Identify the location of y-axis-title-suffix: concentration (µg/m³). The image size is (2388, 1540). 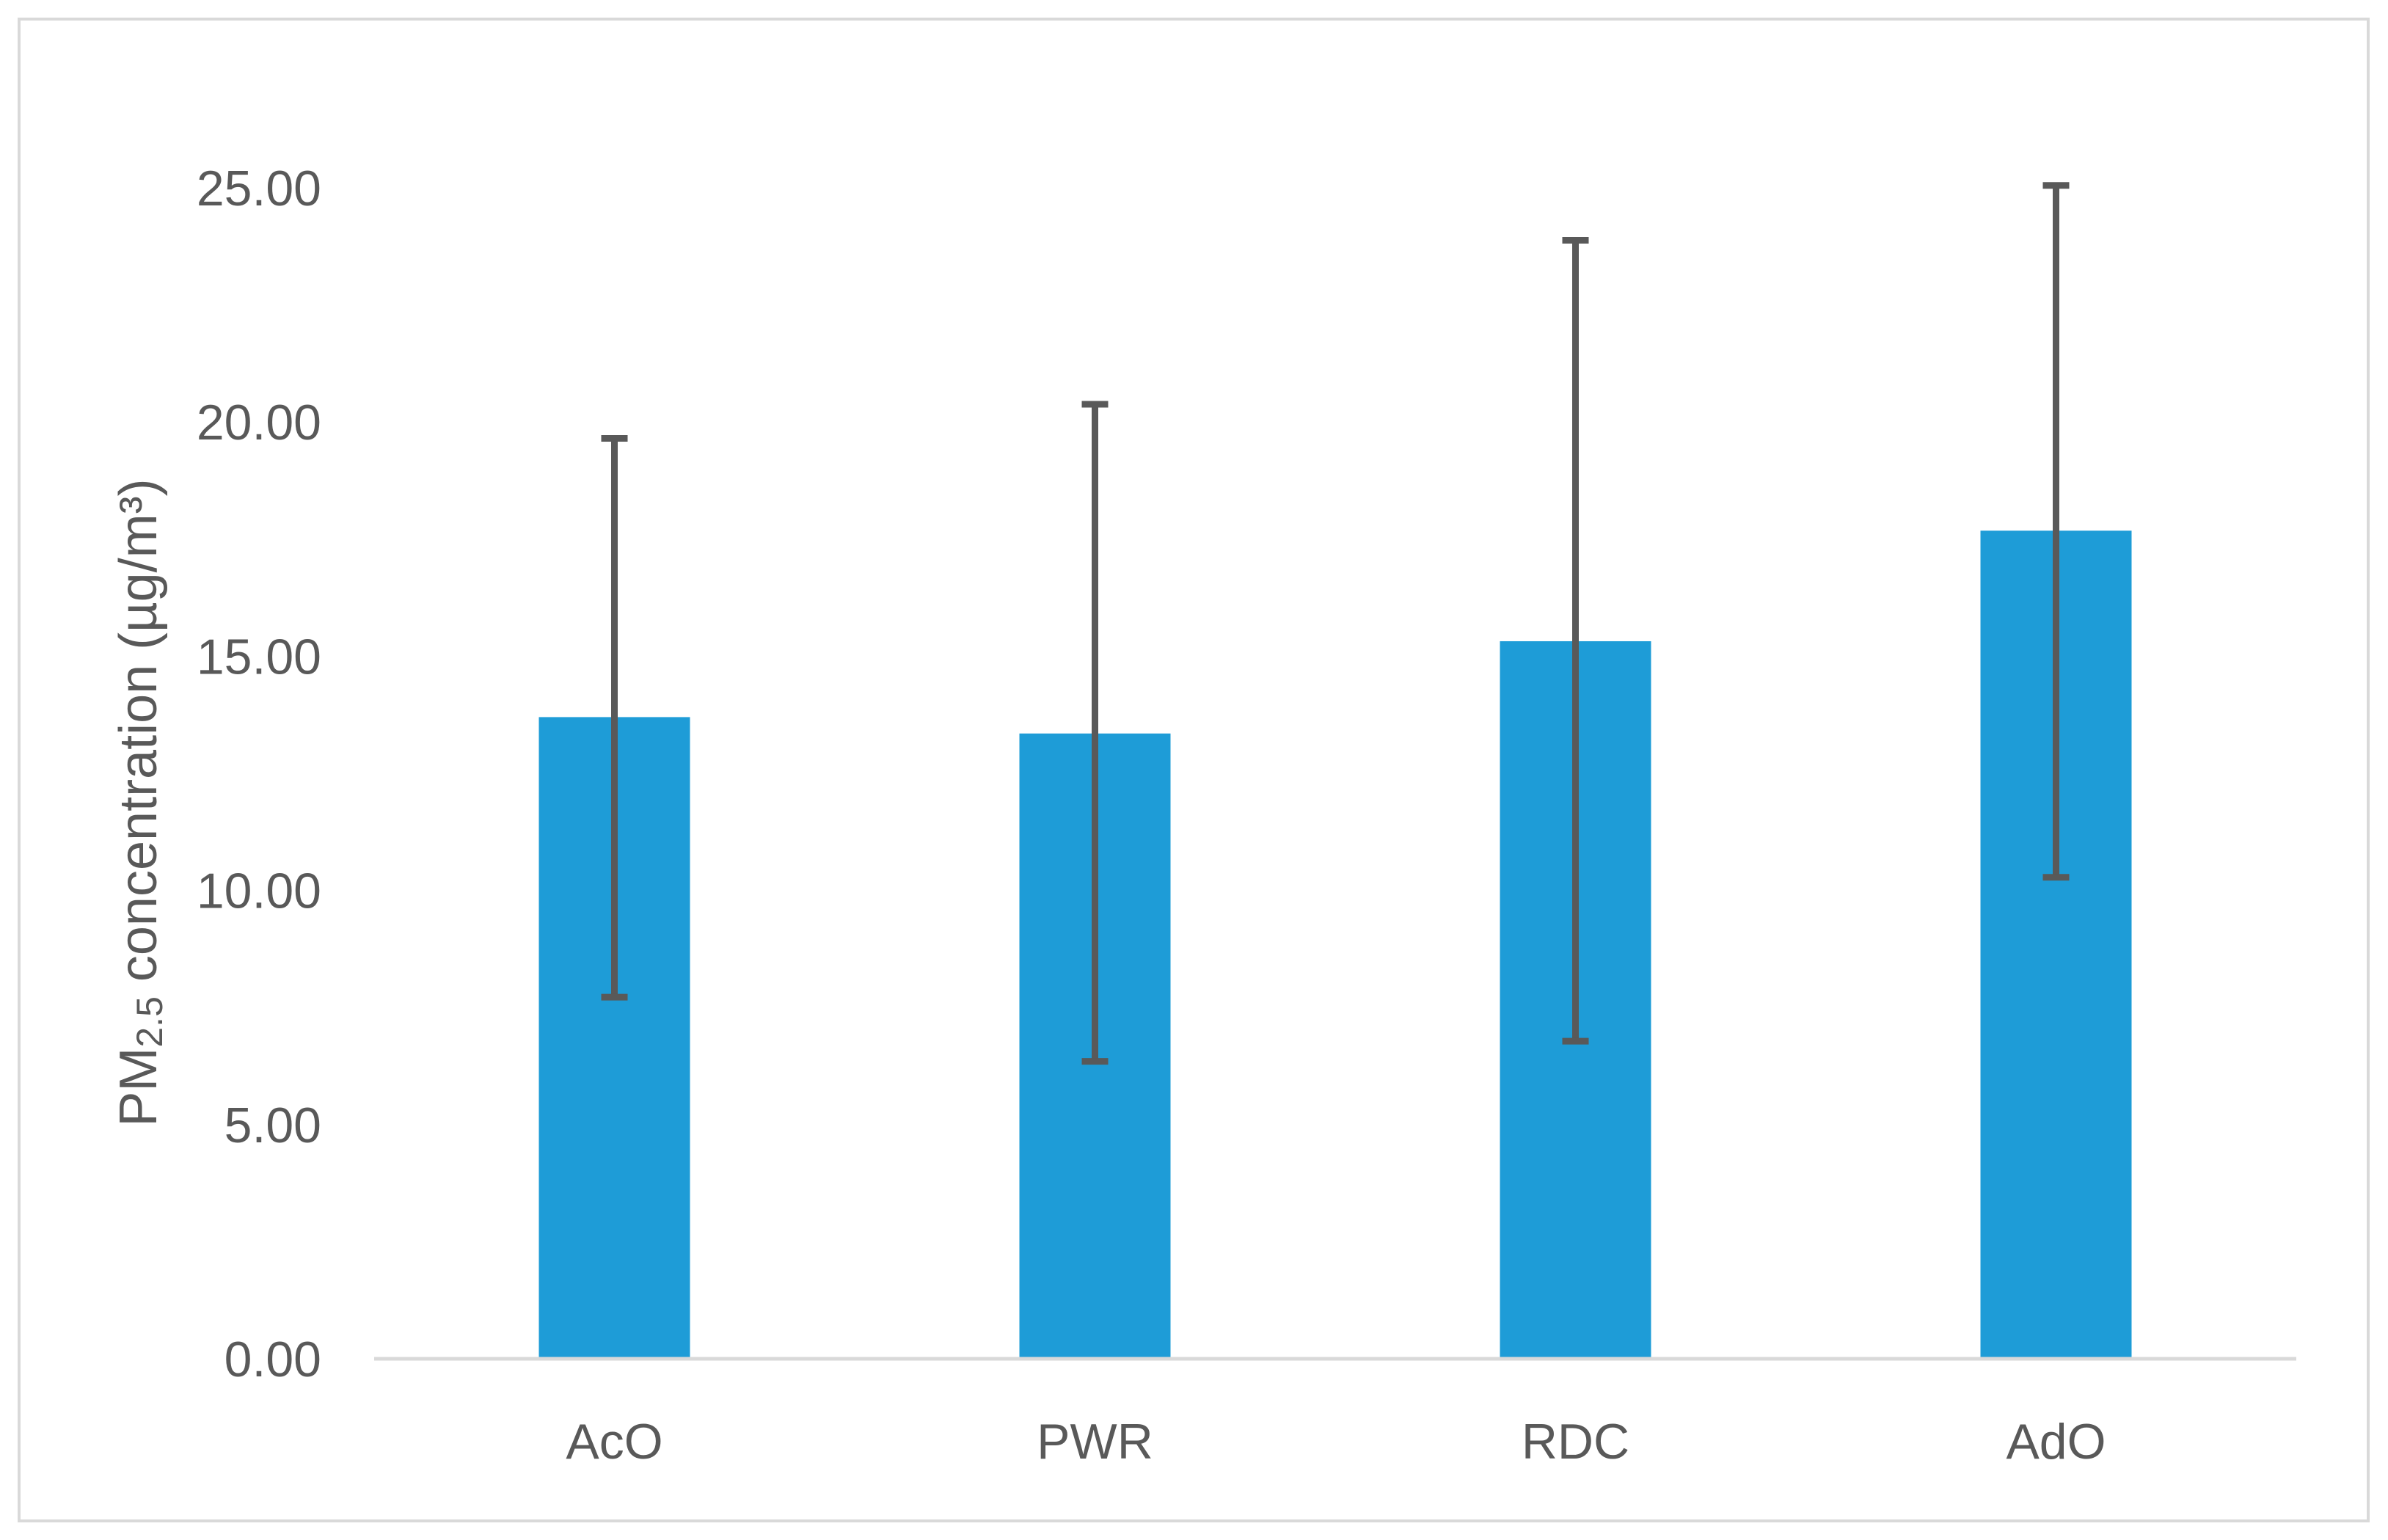
(138, 737).